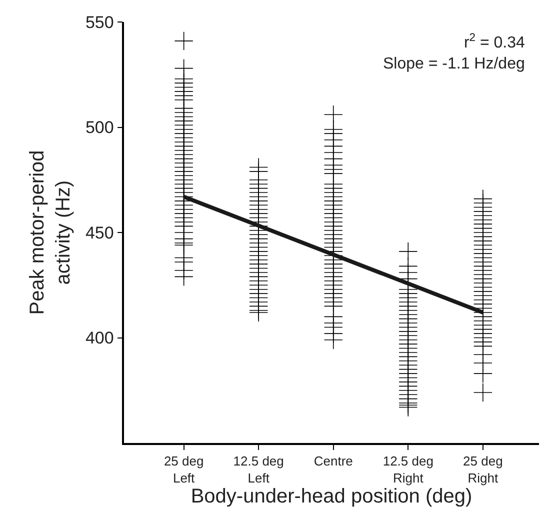 This screenshot has width=547, height=518. I want to click on y-tick-label: 450, so click(99, 232).